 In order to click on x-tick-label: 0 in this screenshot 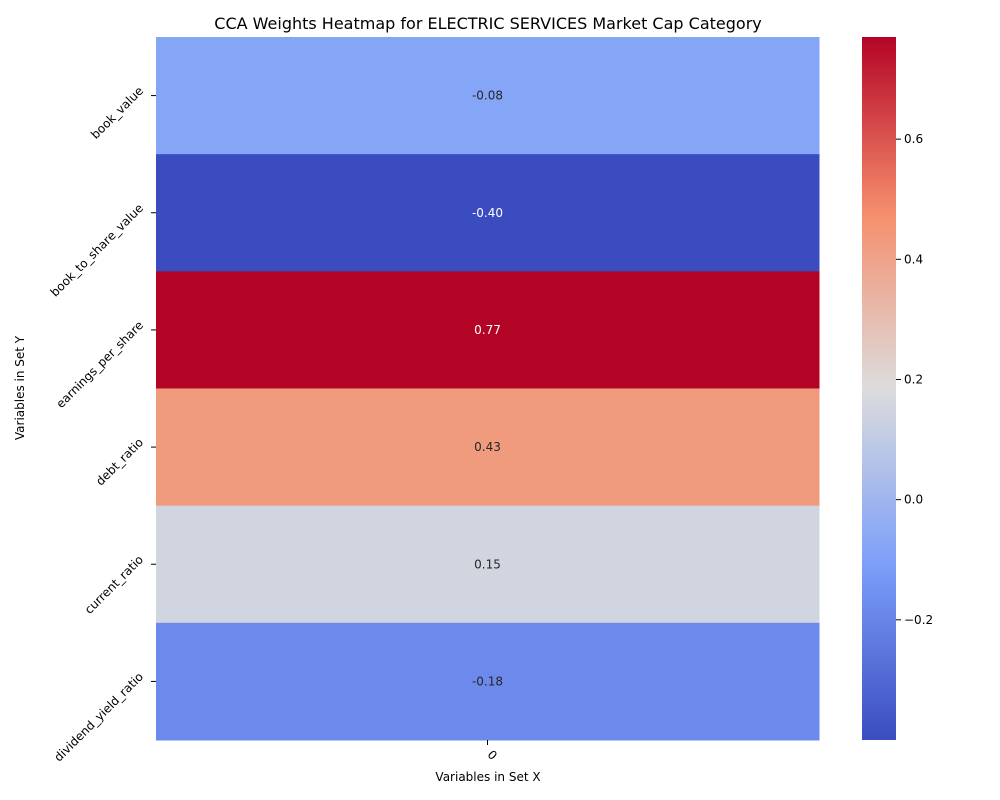, I will do `click(492, 755)`.